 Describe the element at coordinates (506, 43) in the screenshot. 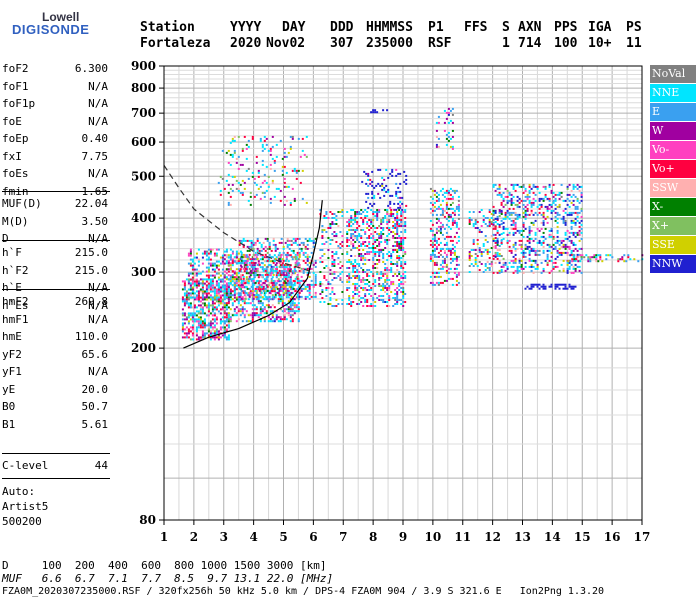

I see `header-value: 1` at that location.